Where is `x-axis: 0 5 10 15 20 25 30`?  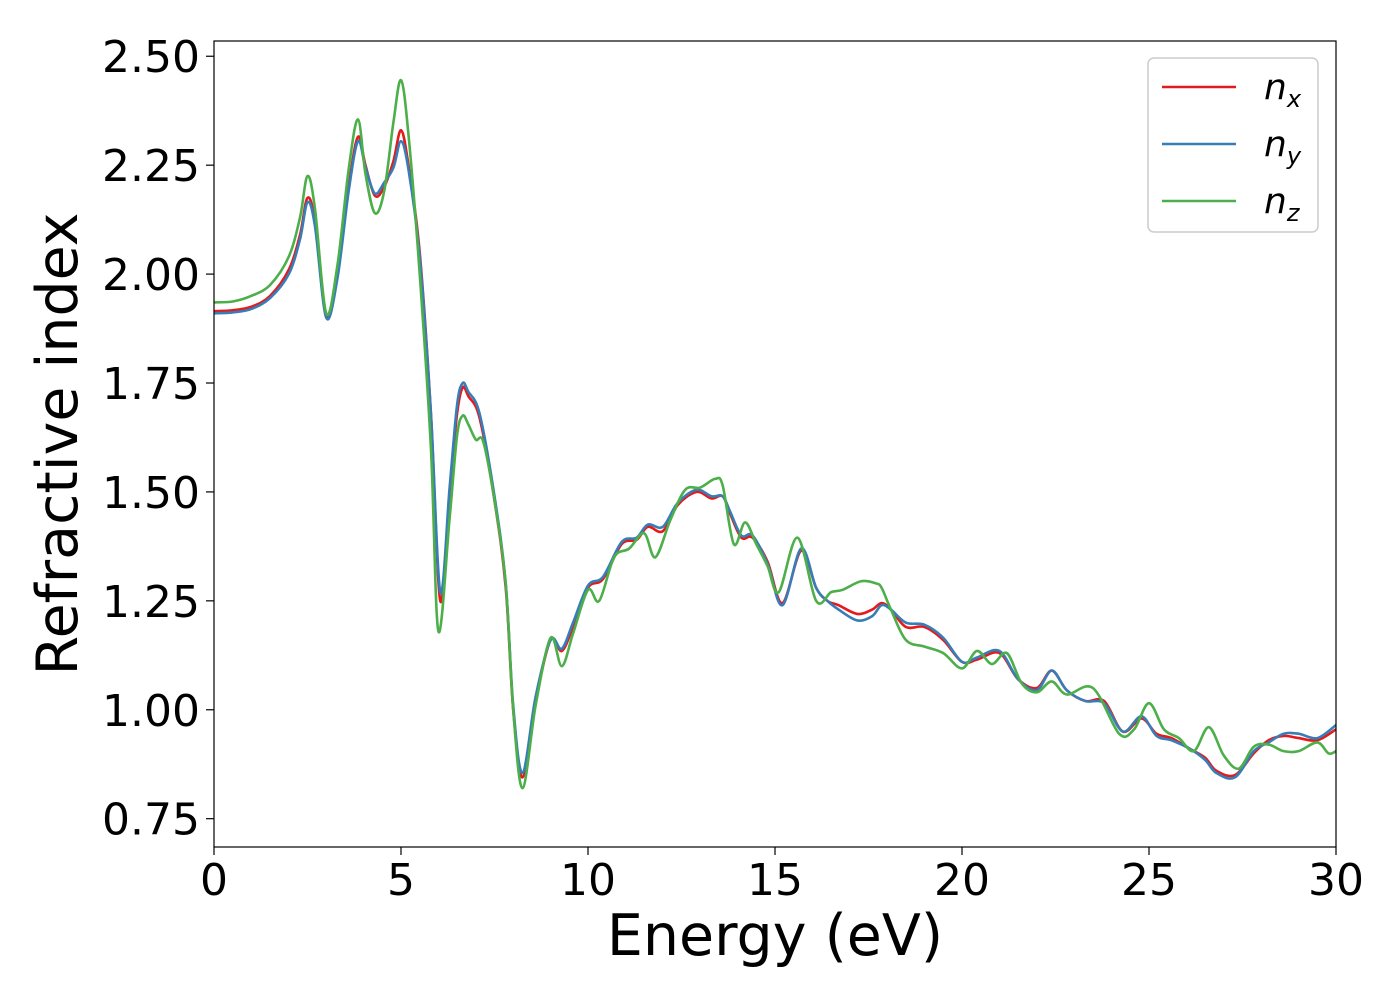 x-axis: 0 5 10 15 20 25 30 is located at coordinates (782, 876).